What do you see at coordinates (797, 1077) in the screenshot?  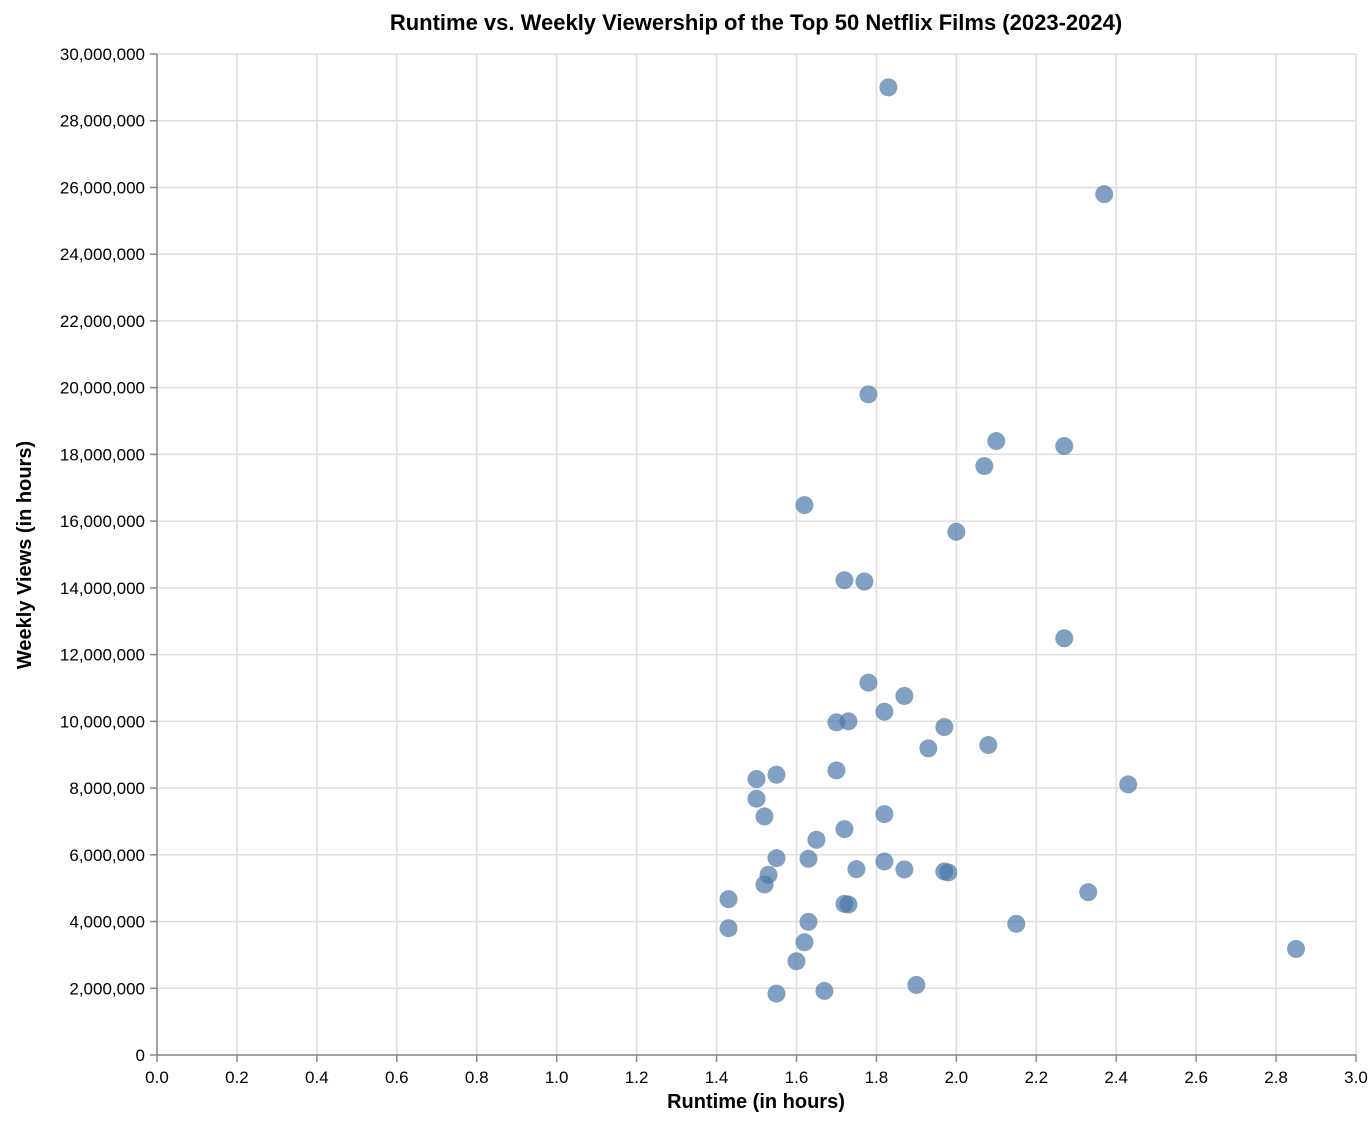 I see `x-tick-label: 1.6` at bounding box center [797, 1077].